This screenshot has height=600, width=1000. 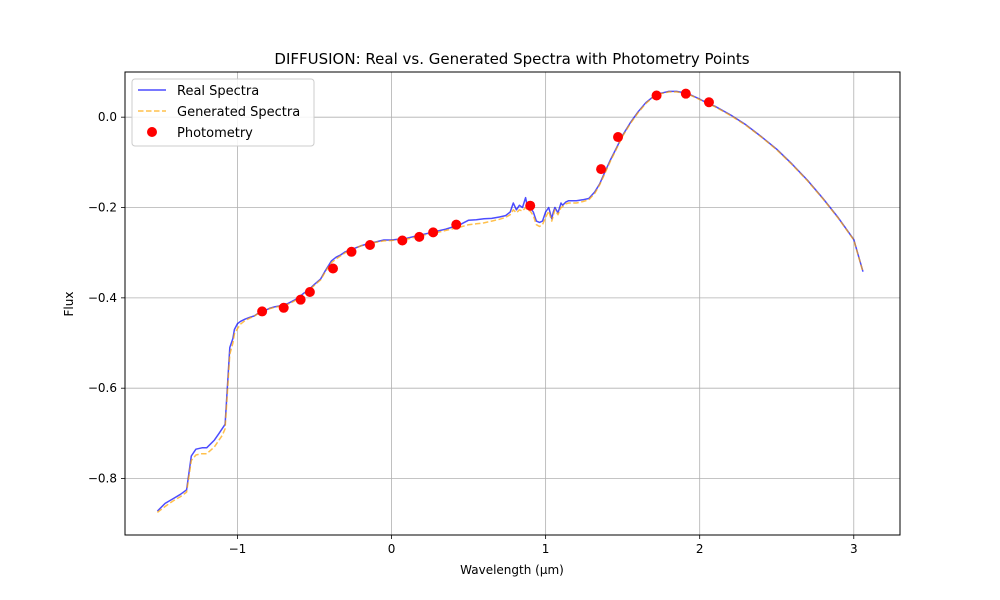 I want to click on legend-label-real-spectra: Real Spectra, so click(x=218, y=91).